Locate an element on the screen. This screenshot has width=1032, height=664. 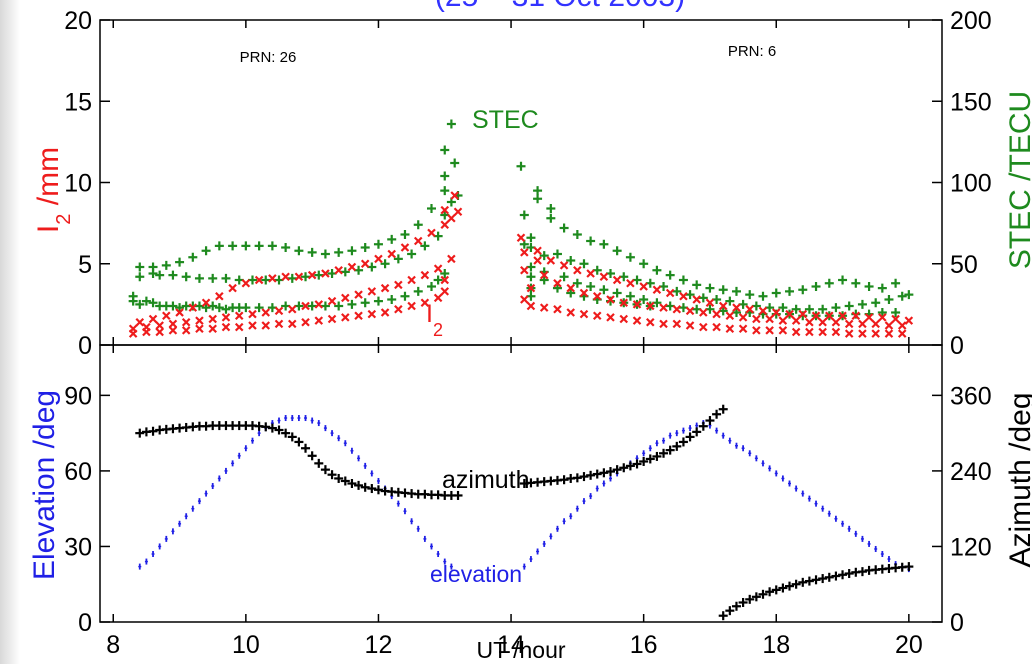
x-tick-label: 12 is located at coordinates (379, 645).